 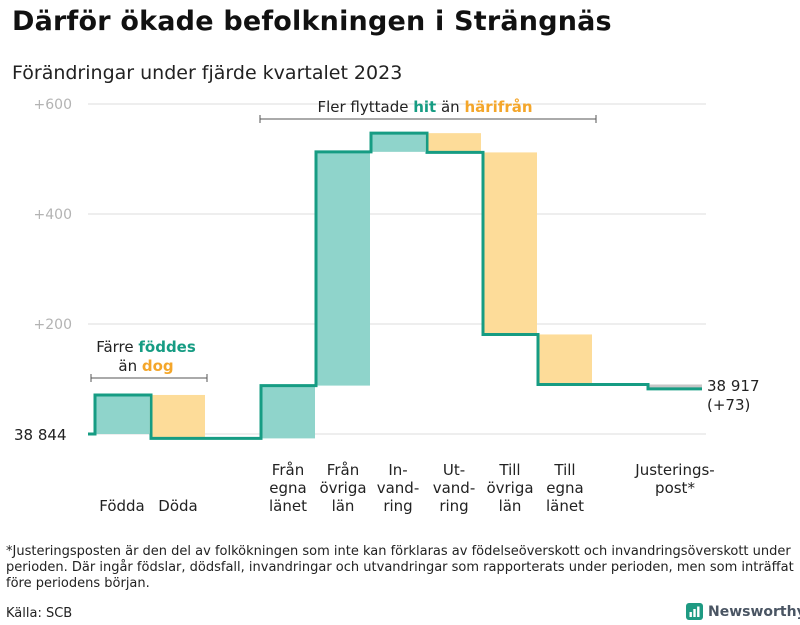 What do you see at coordinates (207, 73) in the screenshot?
I see `chart-subtitle: Förändringar under fjärde kvartalet 2023` at bounding box center [207, 73].